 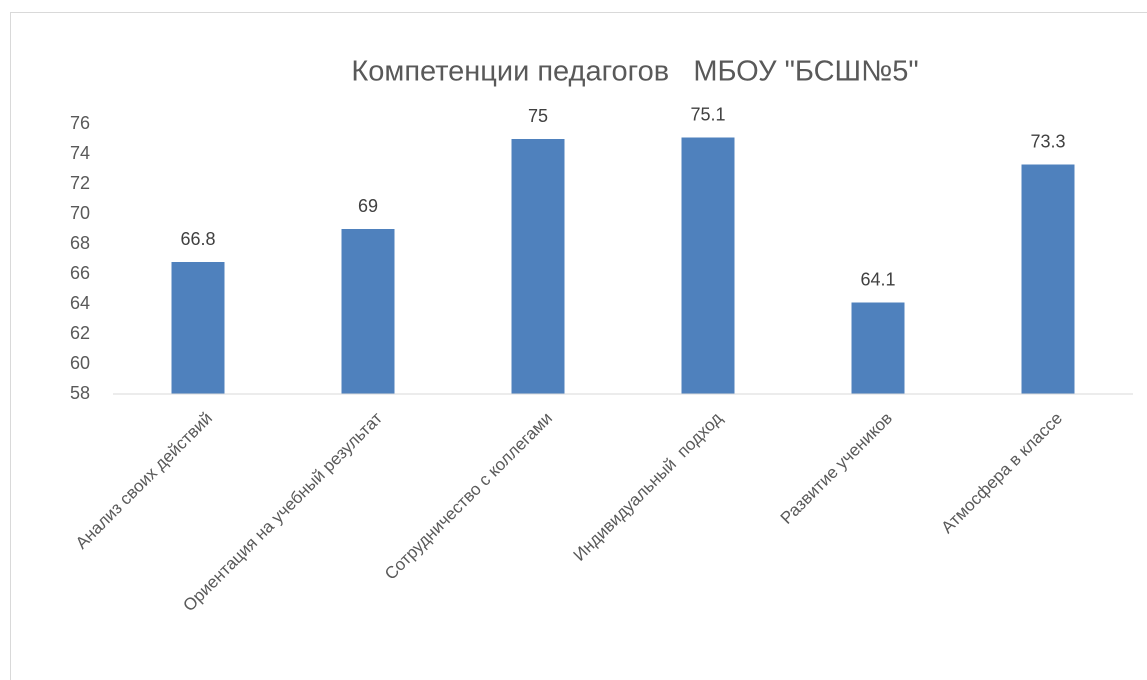 What do you see at coordinates (80, 393) in the screenshot?
I see `y-tick-label: 58` at bounding box center [80, 393].